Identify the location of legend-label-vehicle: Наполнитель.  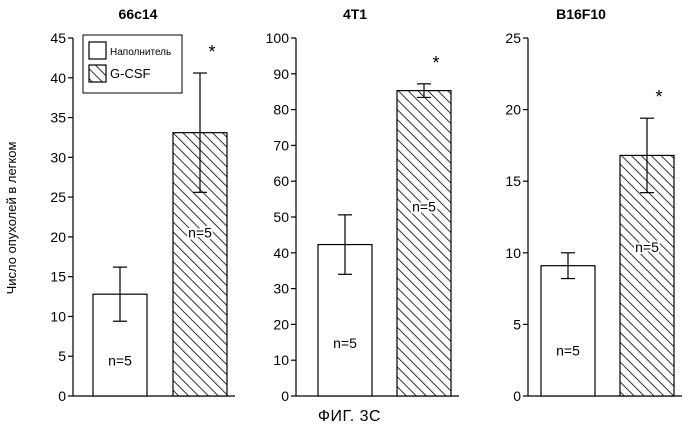
(140, 52).